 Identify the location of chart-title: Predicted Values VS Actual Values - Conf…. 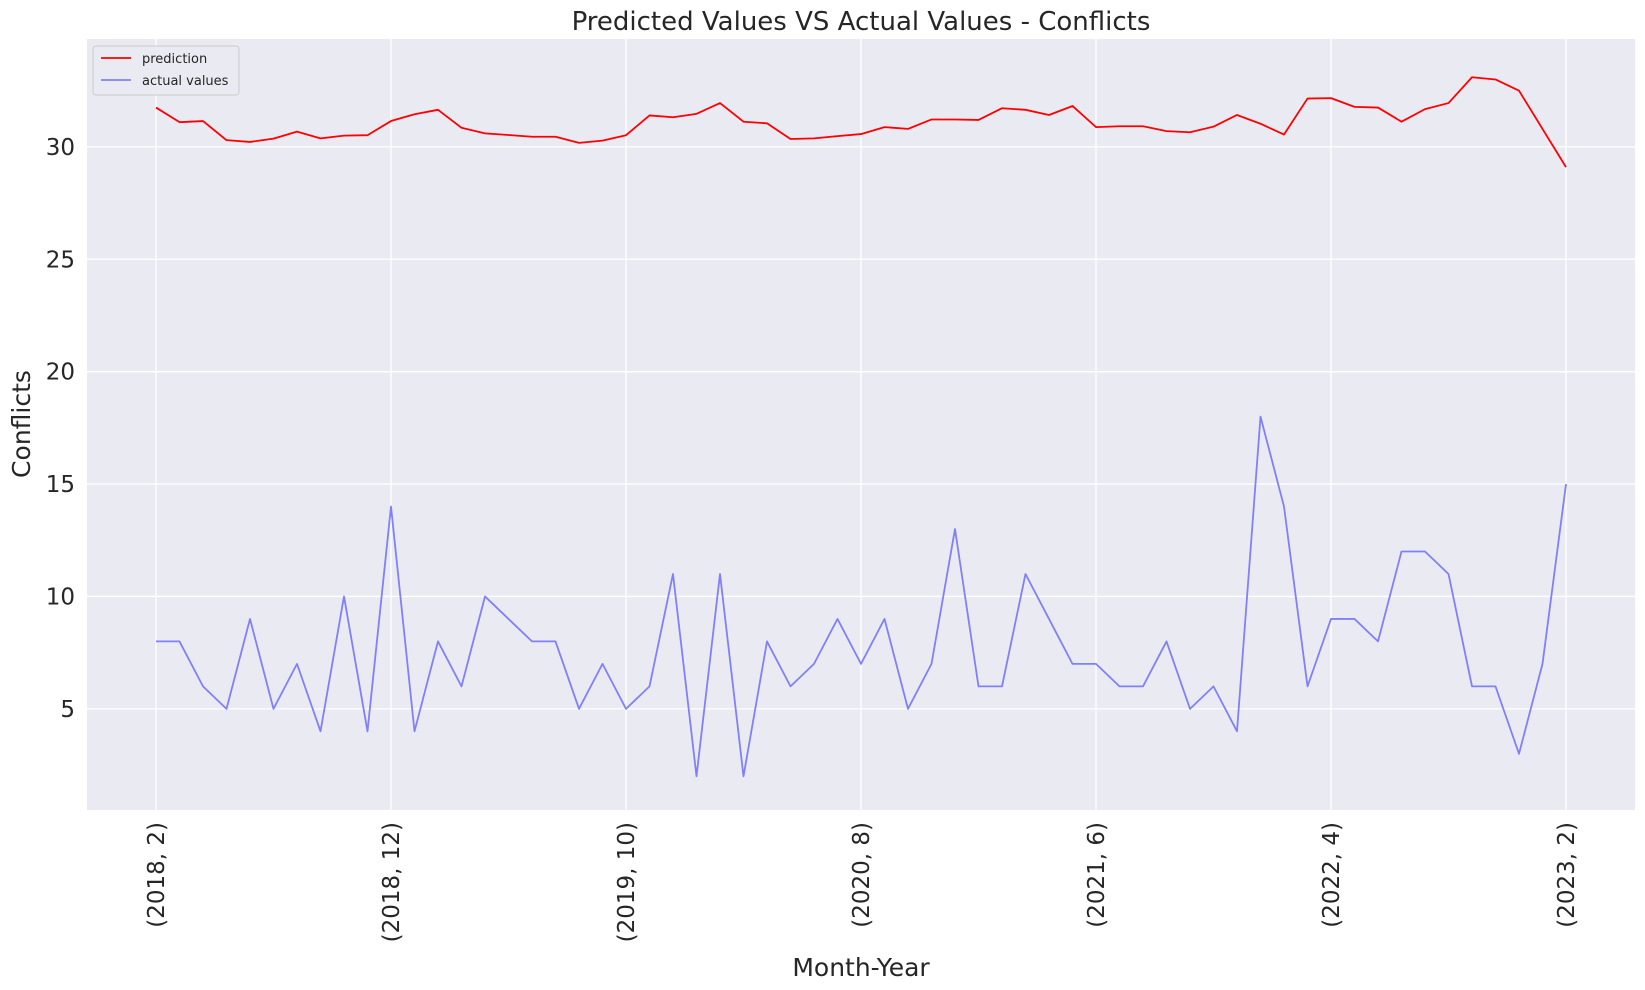
(861, 22).